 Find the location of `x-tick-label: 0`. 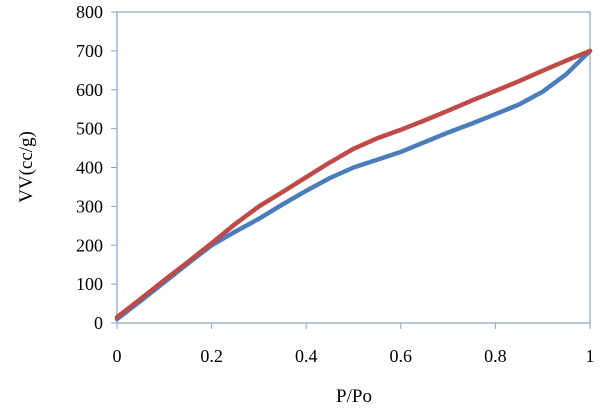

x-tick-label: 0 is located at coordinates (117, 356).